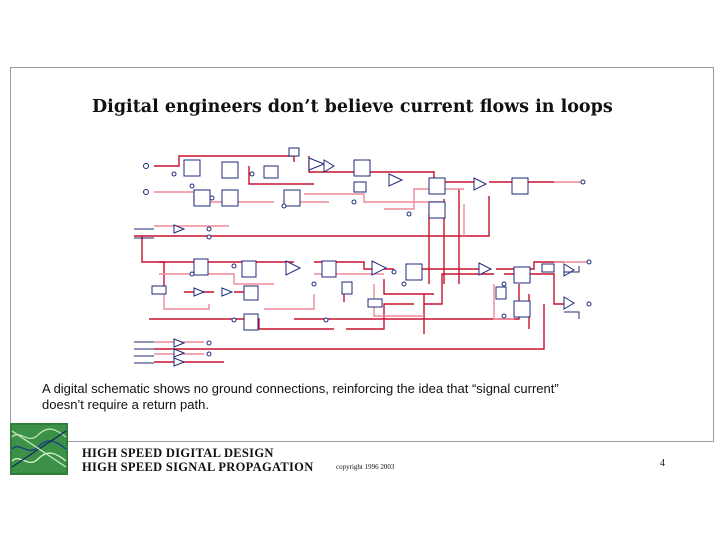 This screenshot has width=720, height=540. Describe the element at coordinates (178, 453) in the screenshot. I see `footer-course-title: HIGH SPEED DIGITAL DESIGN` at that location.